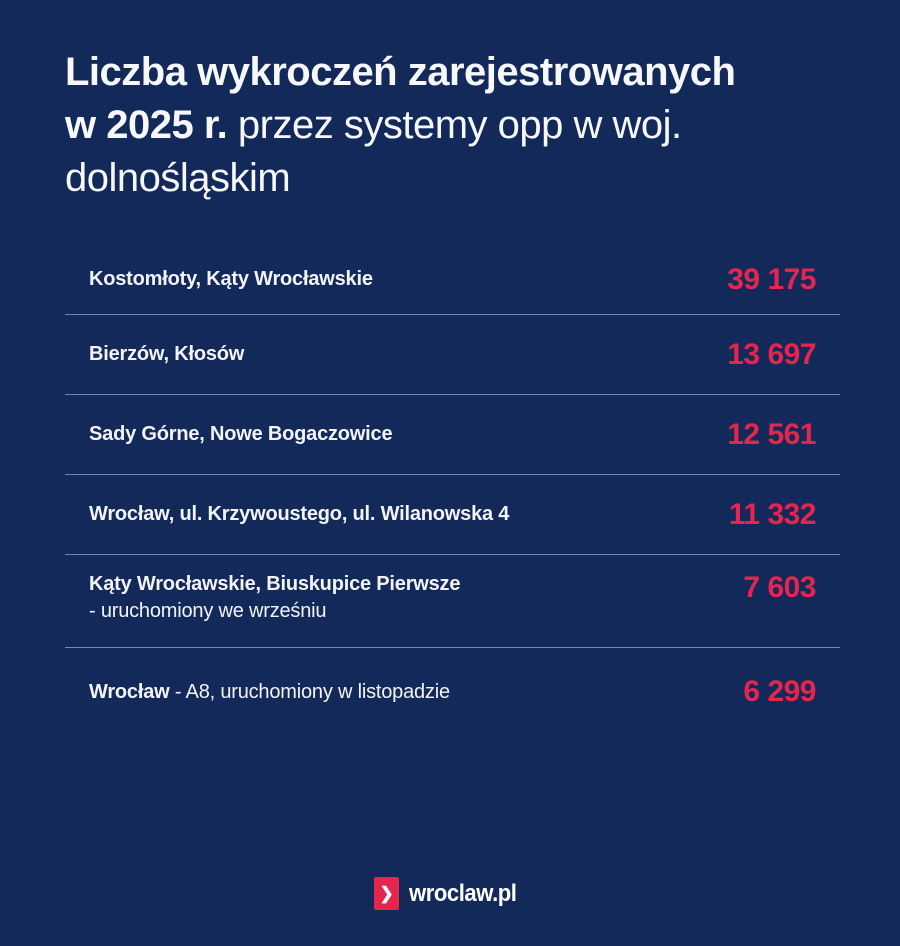  Describe the element at coordinates (400, 72) in the screenshot. I see `title-bold-part: Liczba wykroczeń zarejestrowanych` at that location.